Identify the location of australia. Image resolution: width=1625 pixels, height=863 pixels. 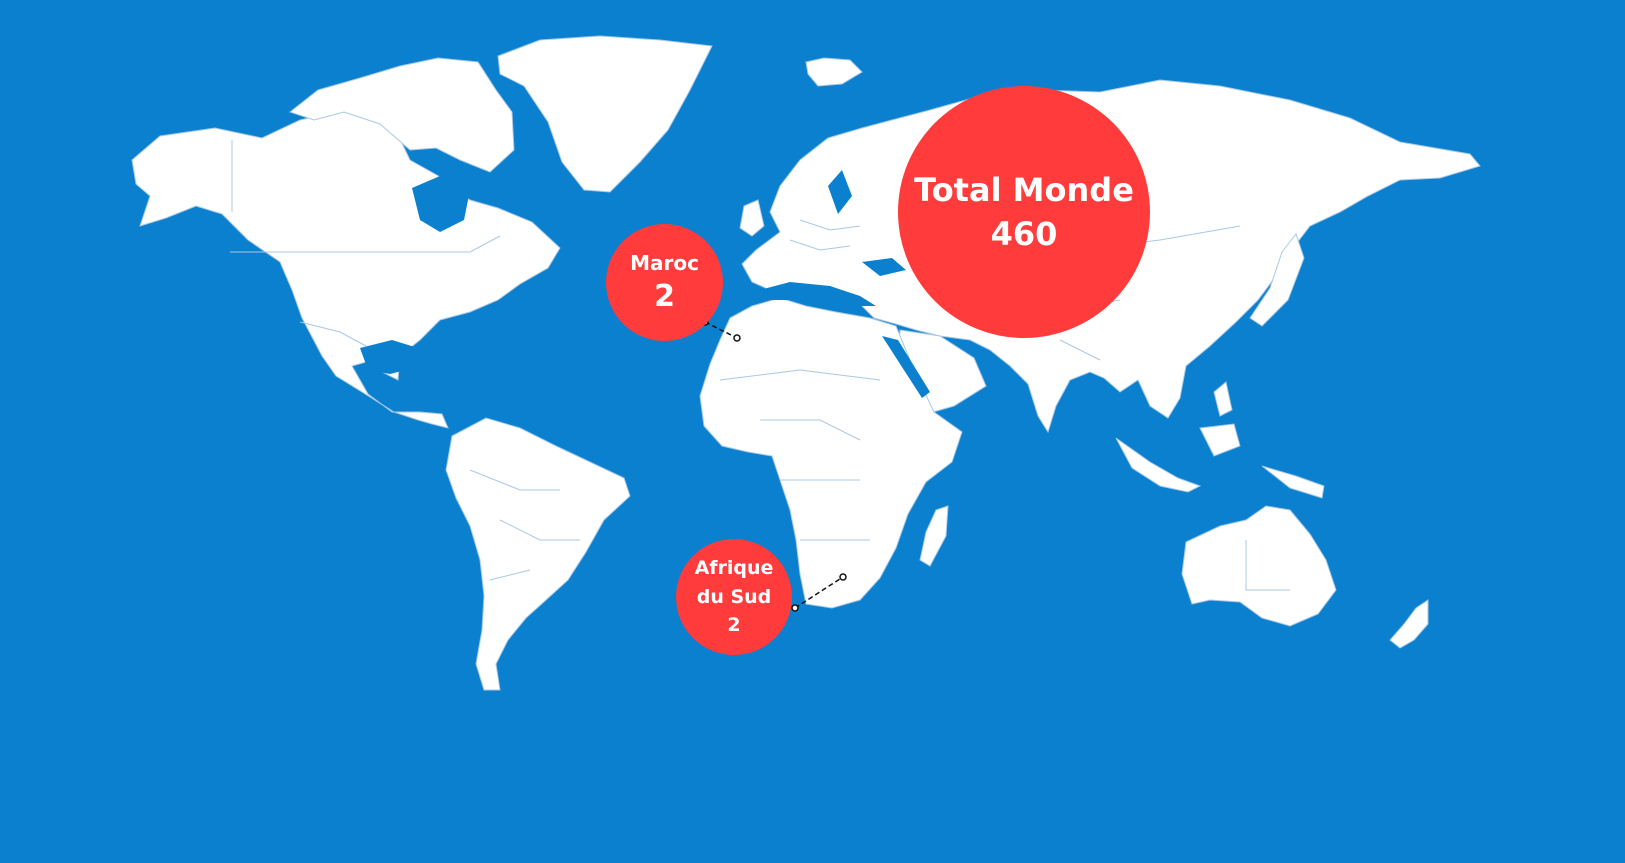
(1259, 566).